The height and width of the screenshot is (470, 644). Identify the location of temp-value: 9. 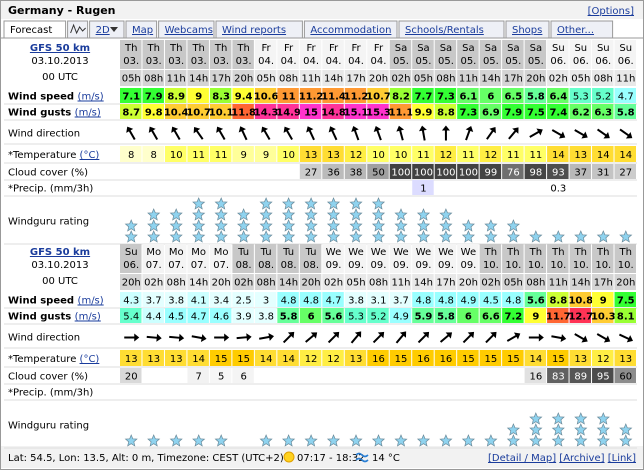
(243, 155).